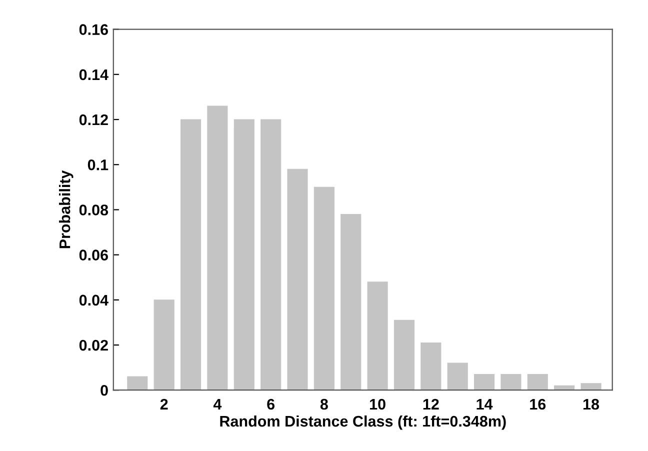 The width and height of the screenshot is (648, 451). I want to click on x-tick-label: 8, so click(324, 404).